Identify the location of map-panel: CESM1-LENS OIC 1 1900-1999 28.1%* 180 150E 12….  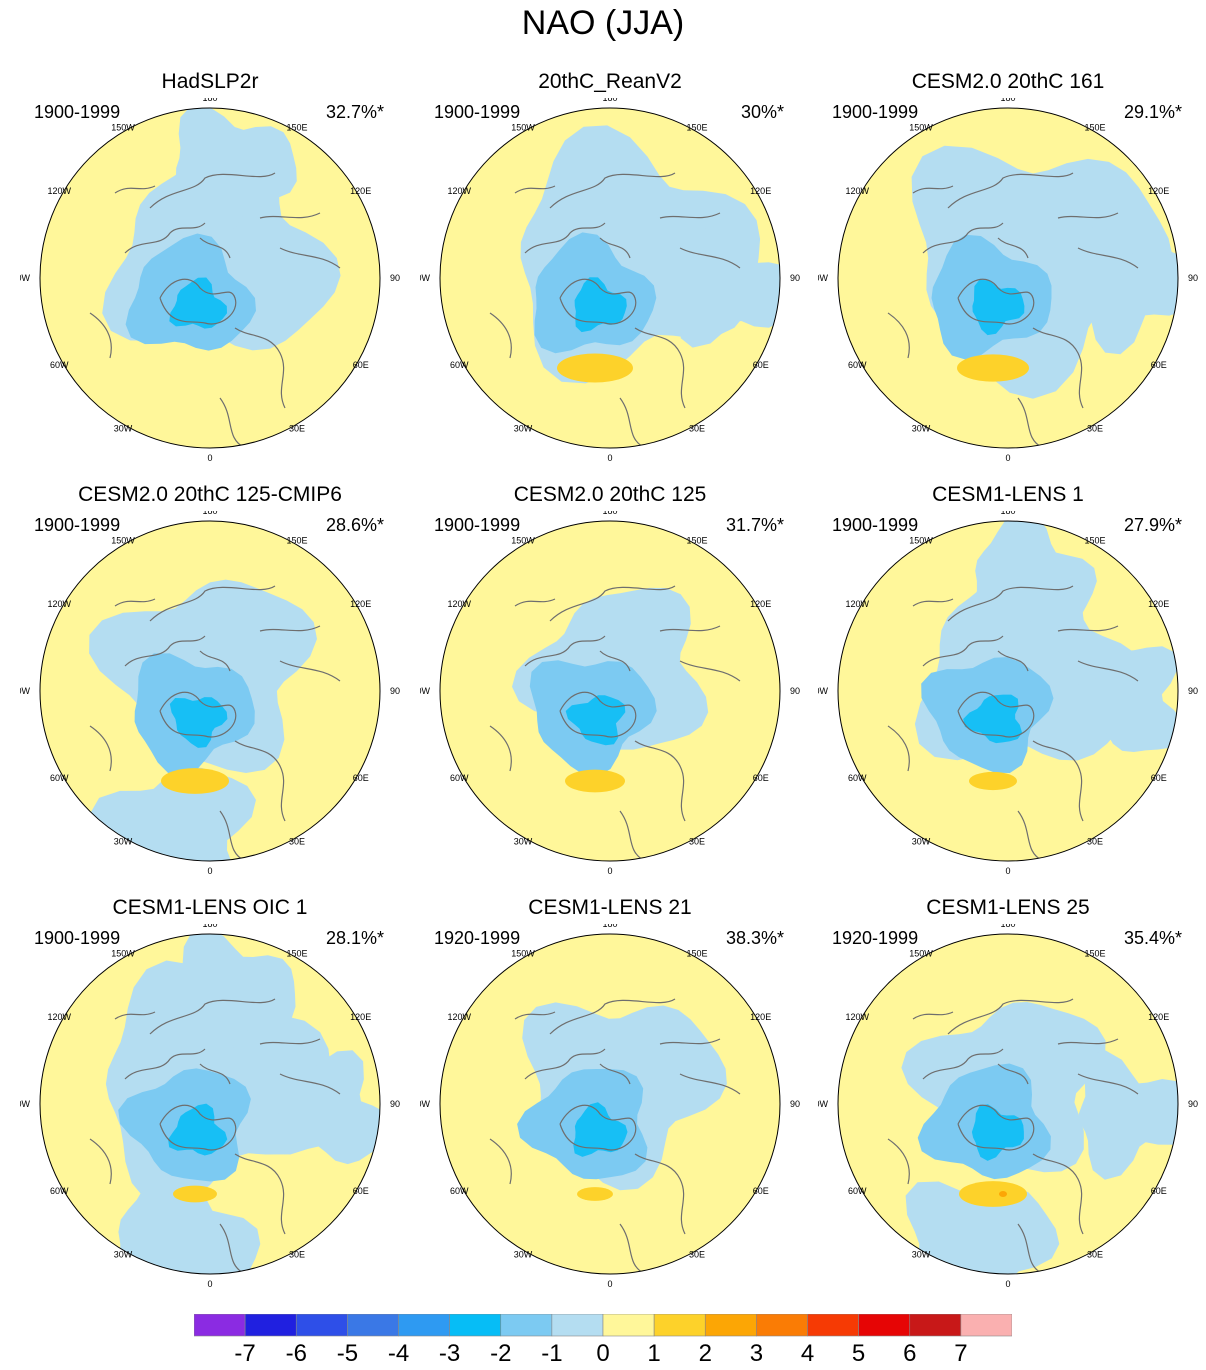
(210, 1096).